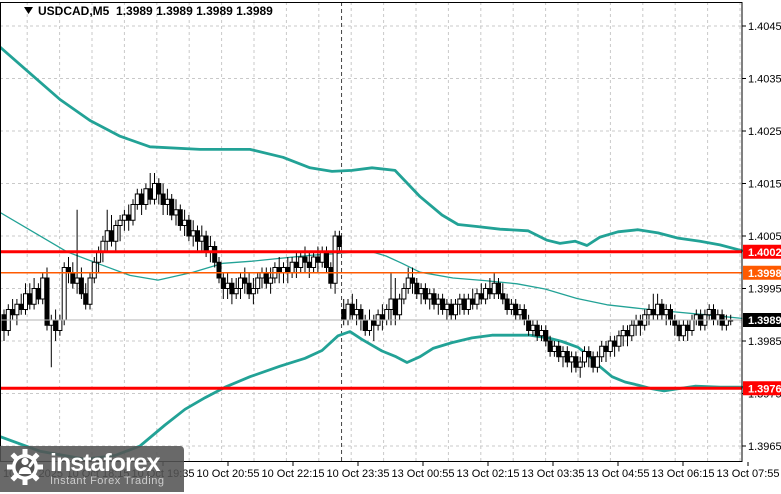 The image size is (781, 494). I want to click on symbol-marker-triangle-icon, so click(19, 16).